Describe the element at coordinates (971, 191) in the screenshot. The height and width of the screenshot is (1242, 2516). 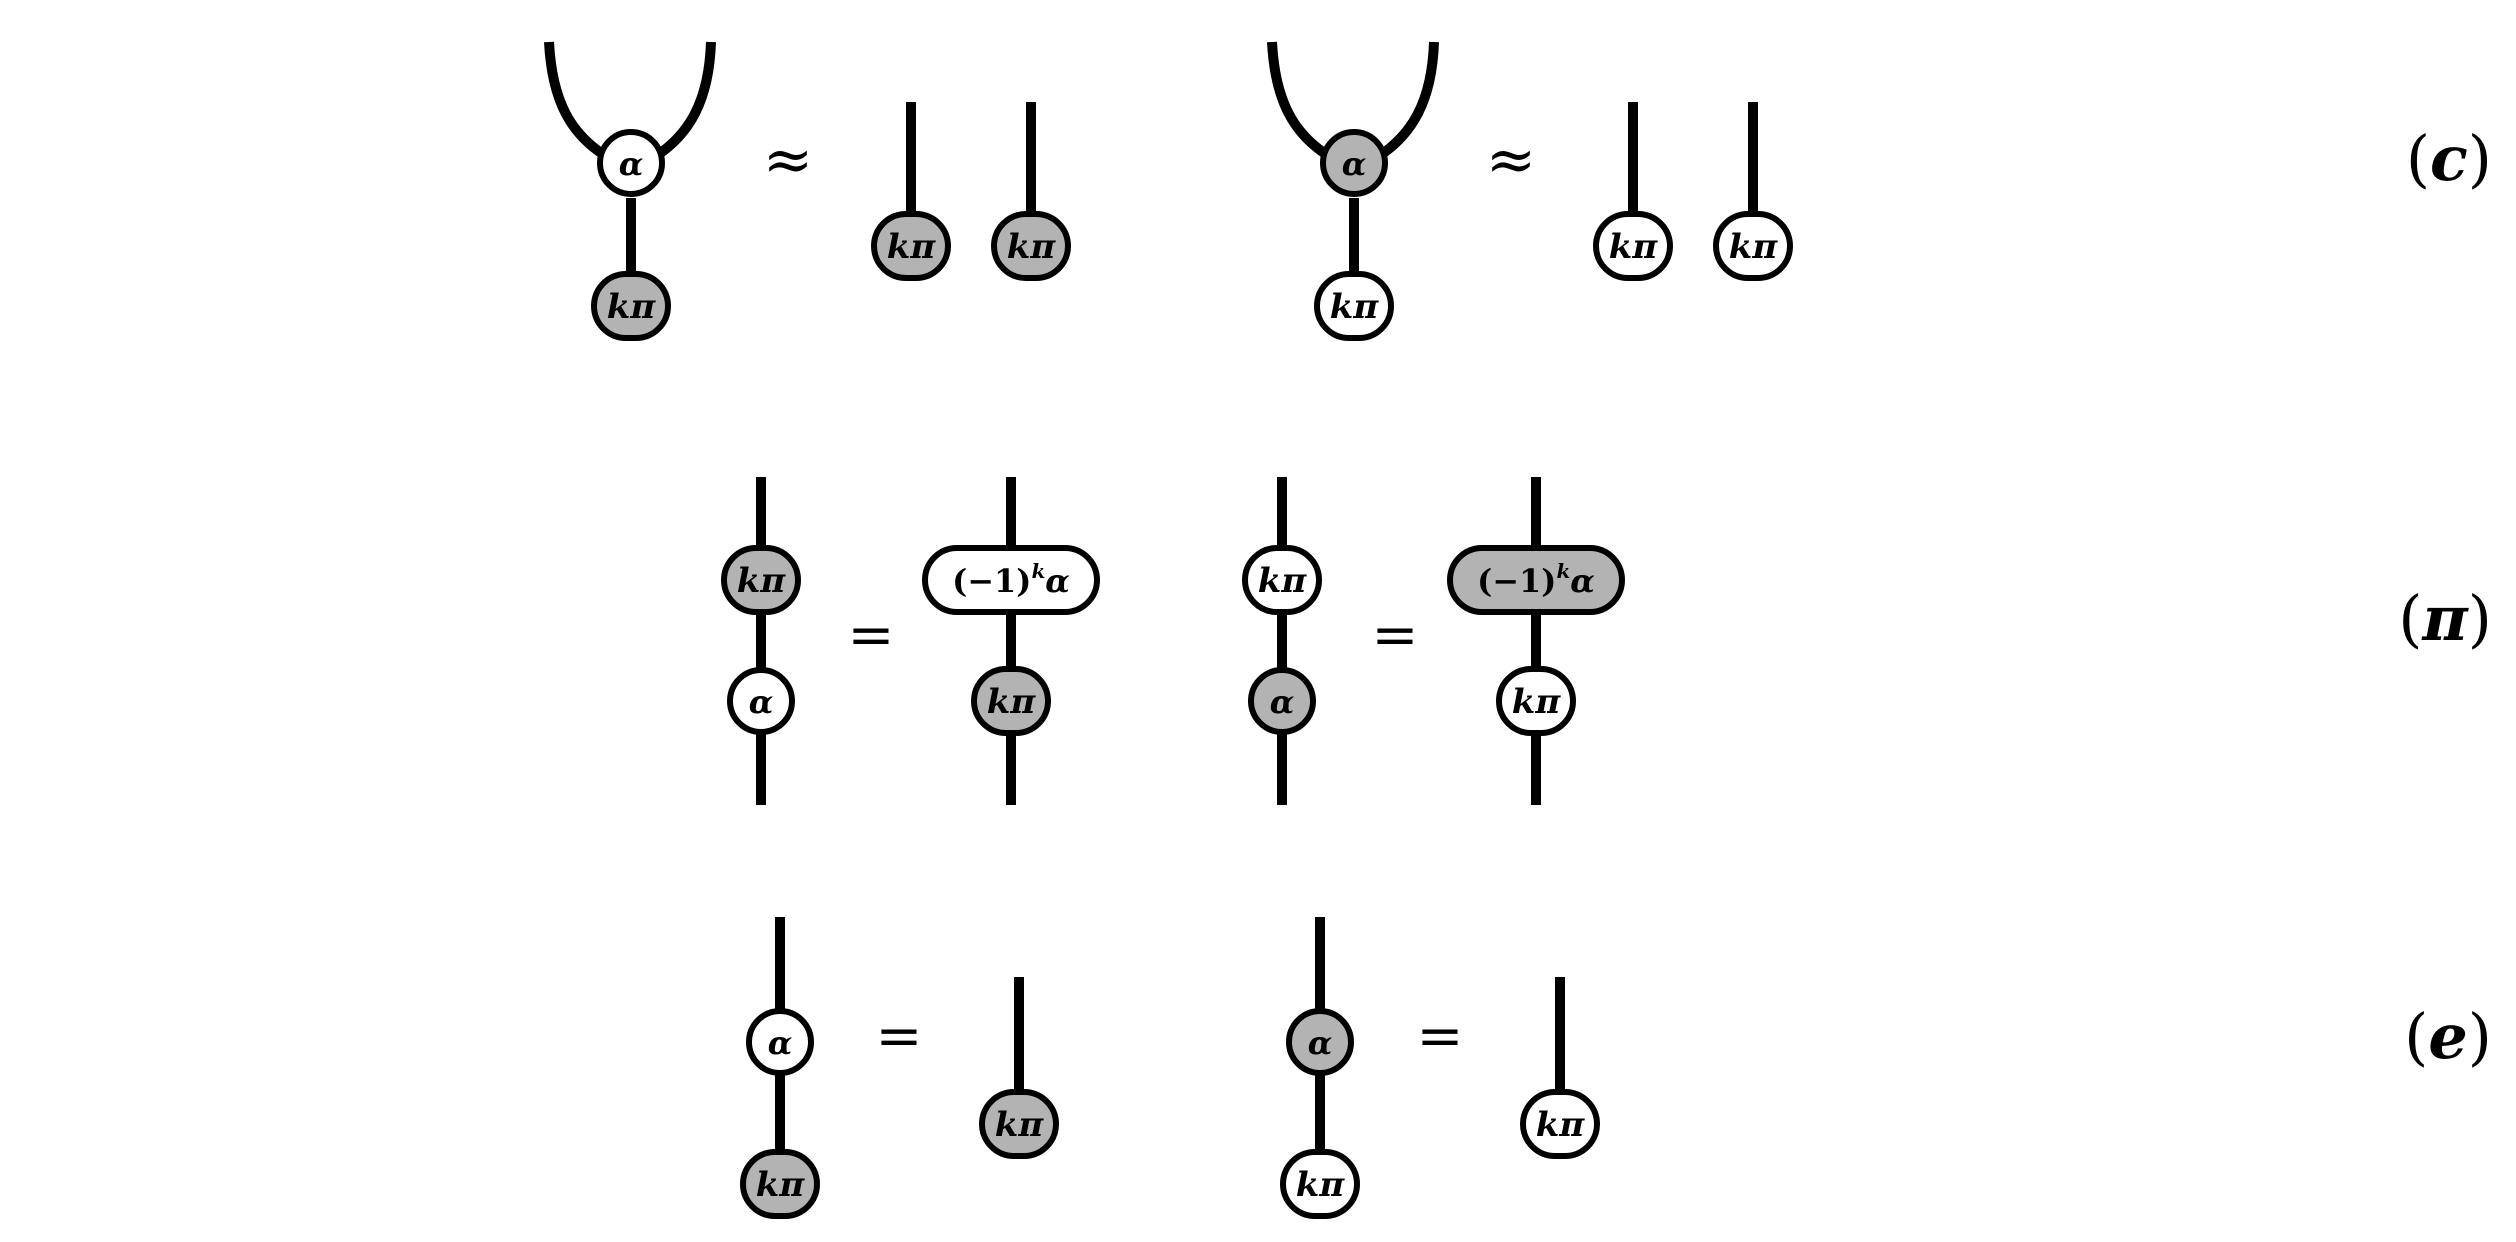
I see `rule-c-left-rhs: kπ kπ` at that location.